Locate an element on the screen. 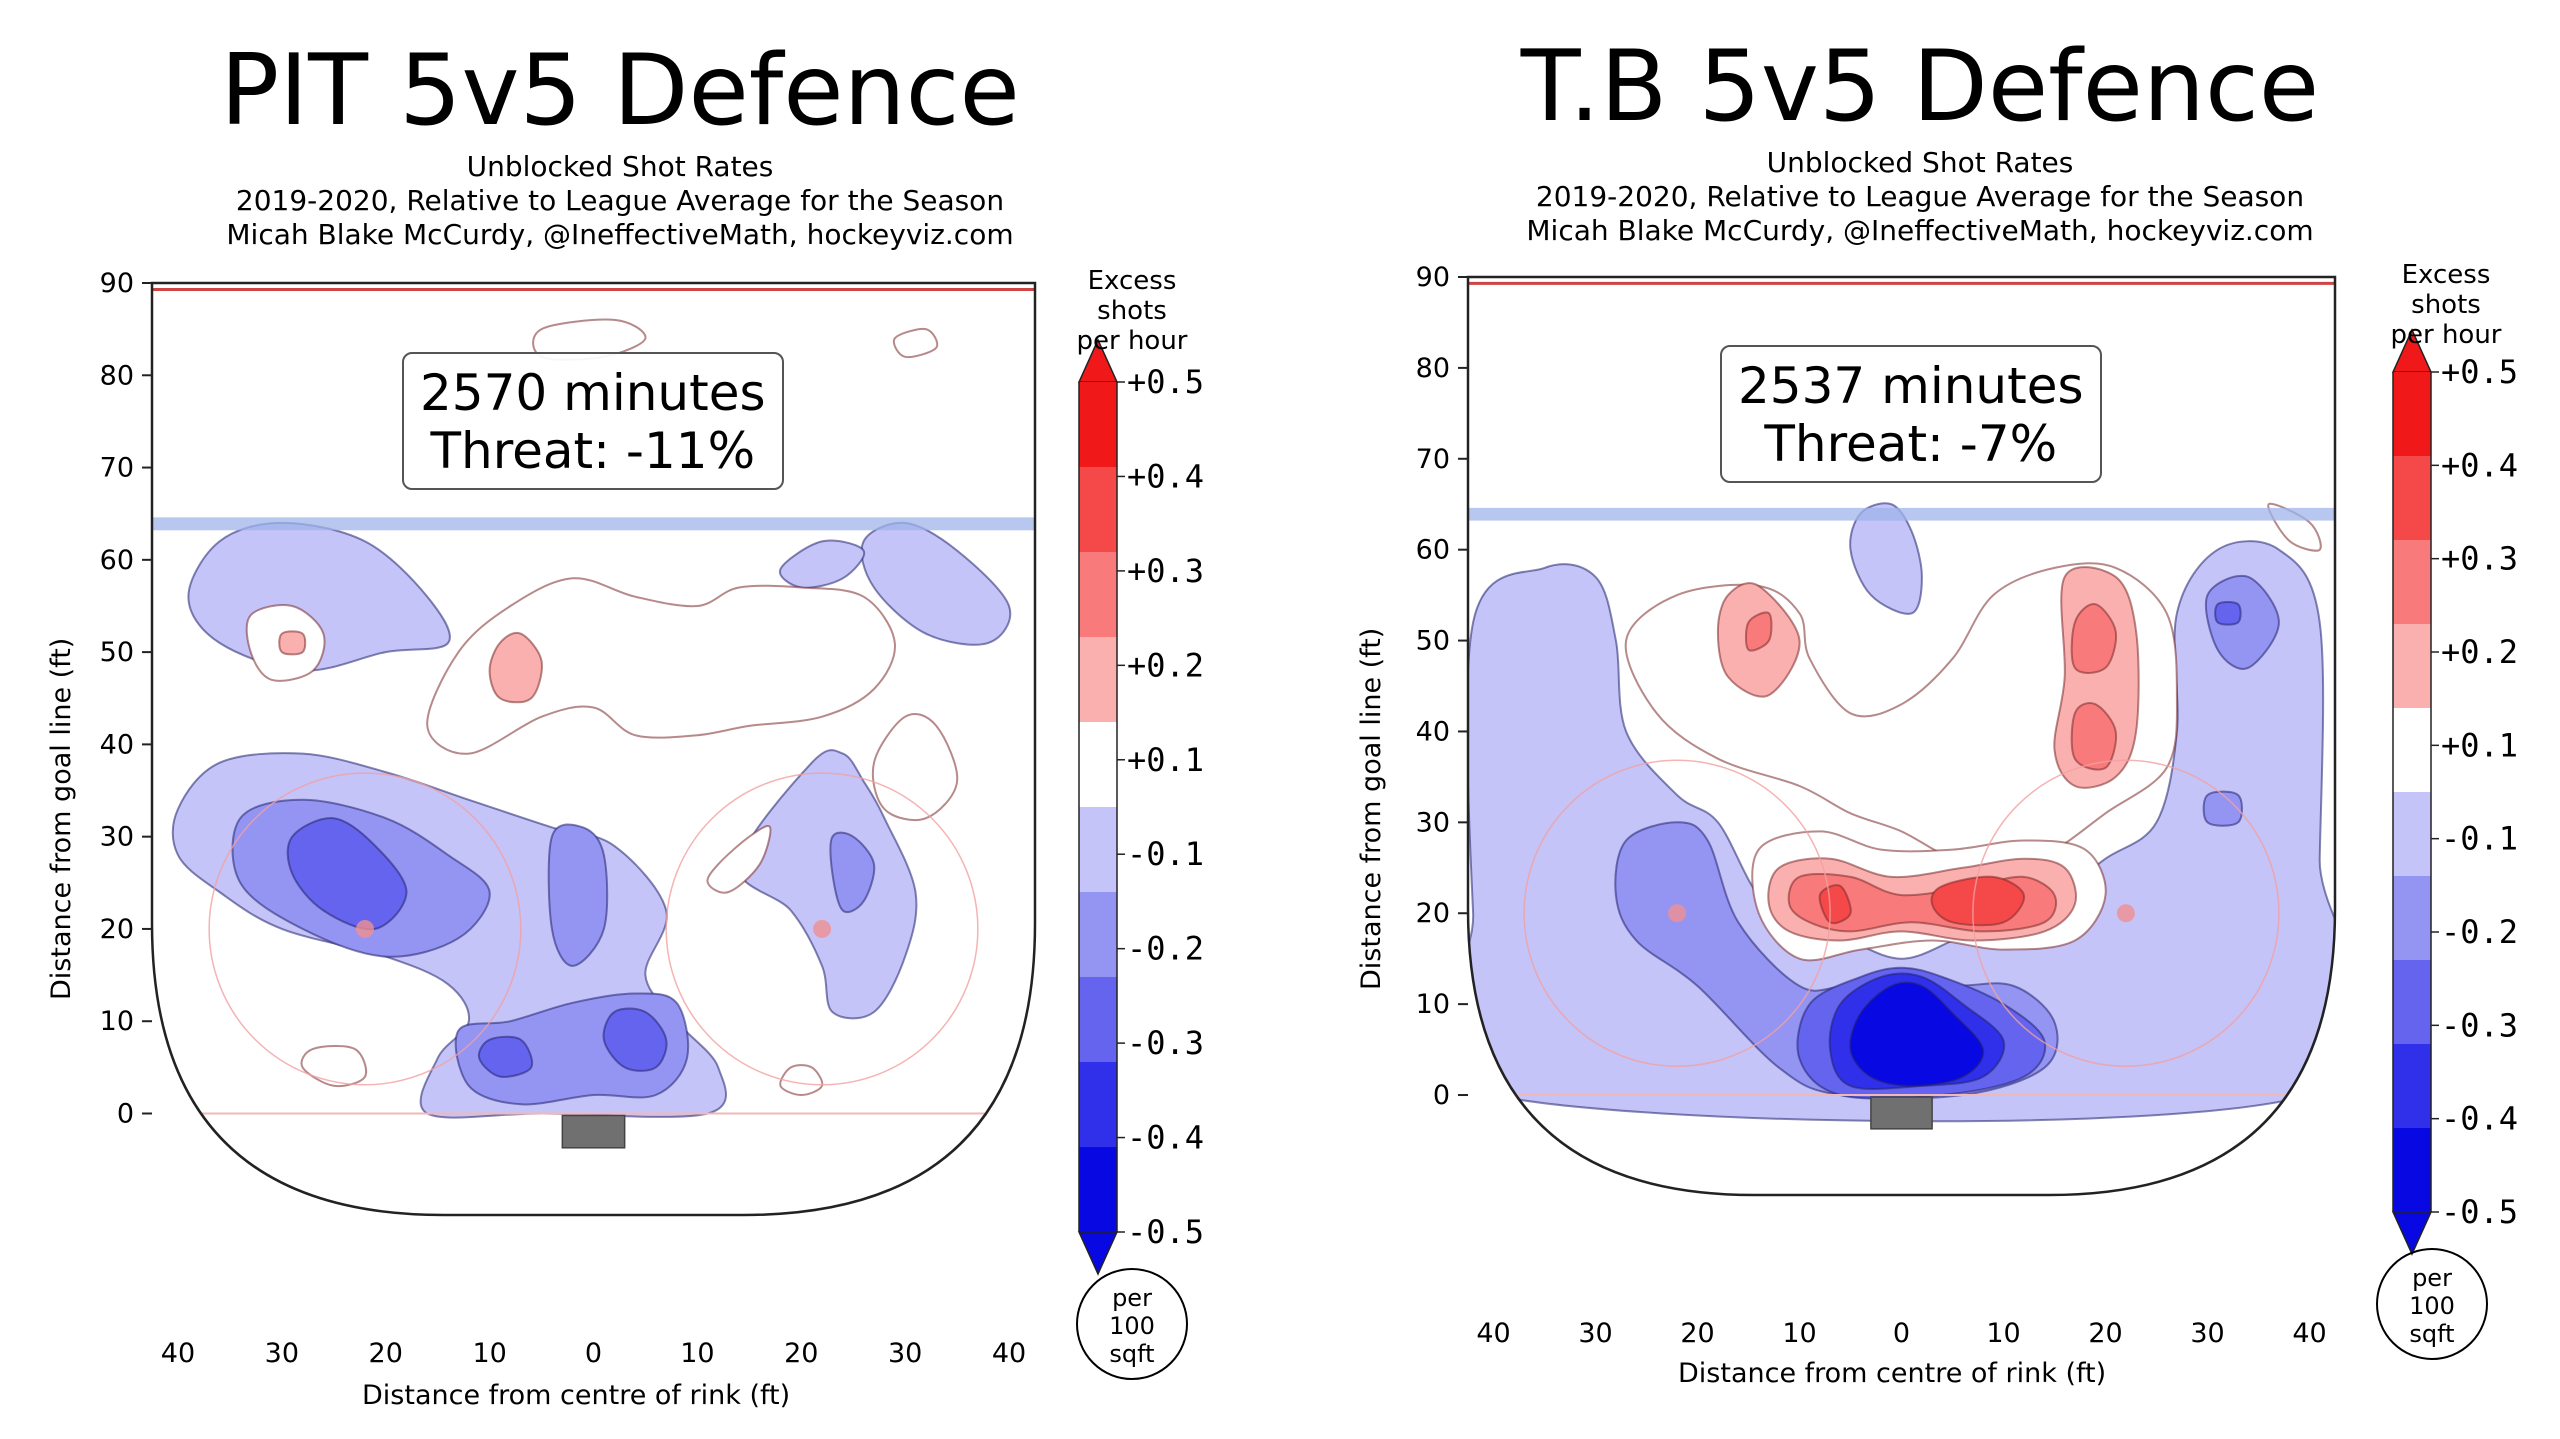 Image resolution: width=2560 pixels, height=1439 pixels. colorbar-tick-label: +0.5 is located at coordinates (2479, 372).